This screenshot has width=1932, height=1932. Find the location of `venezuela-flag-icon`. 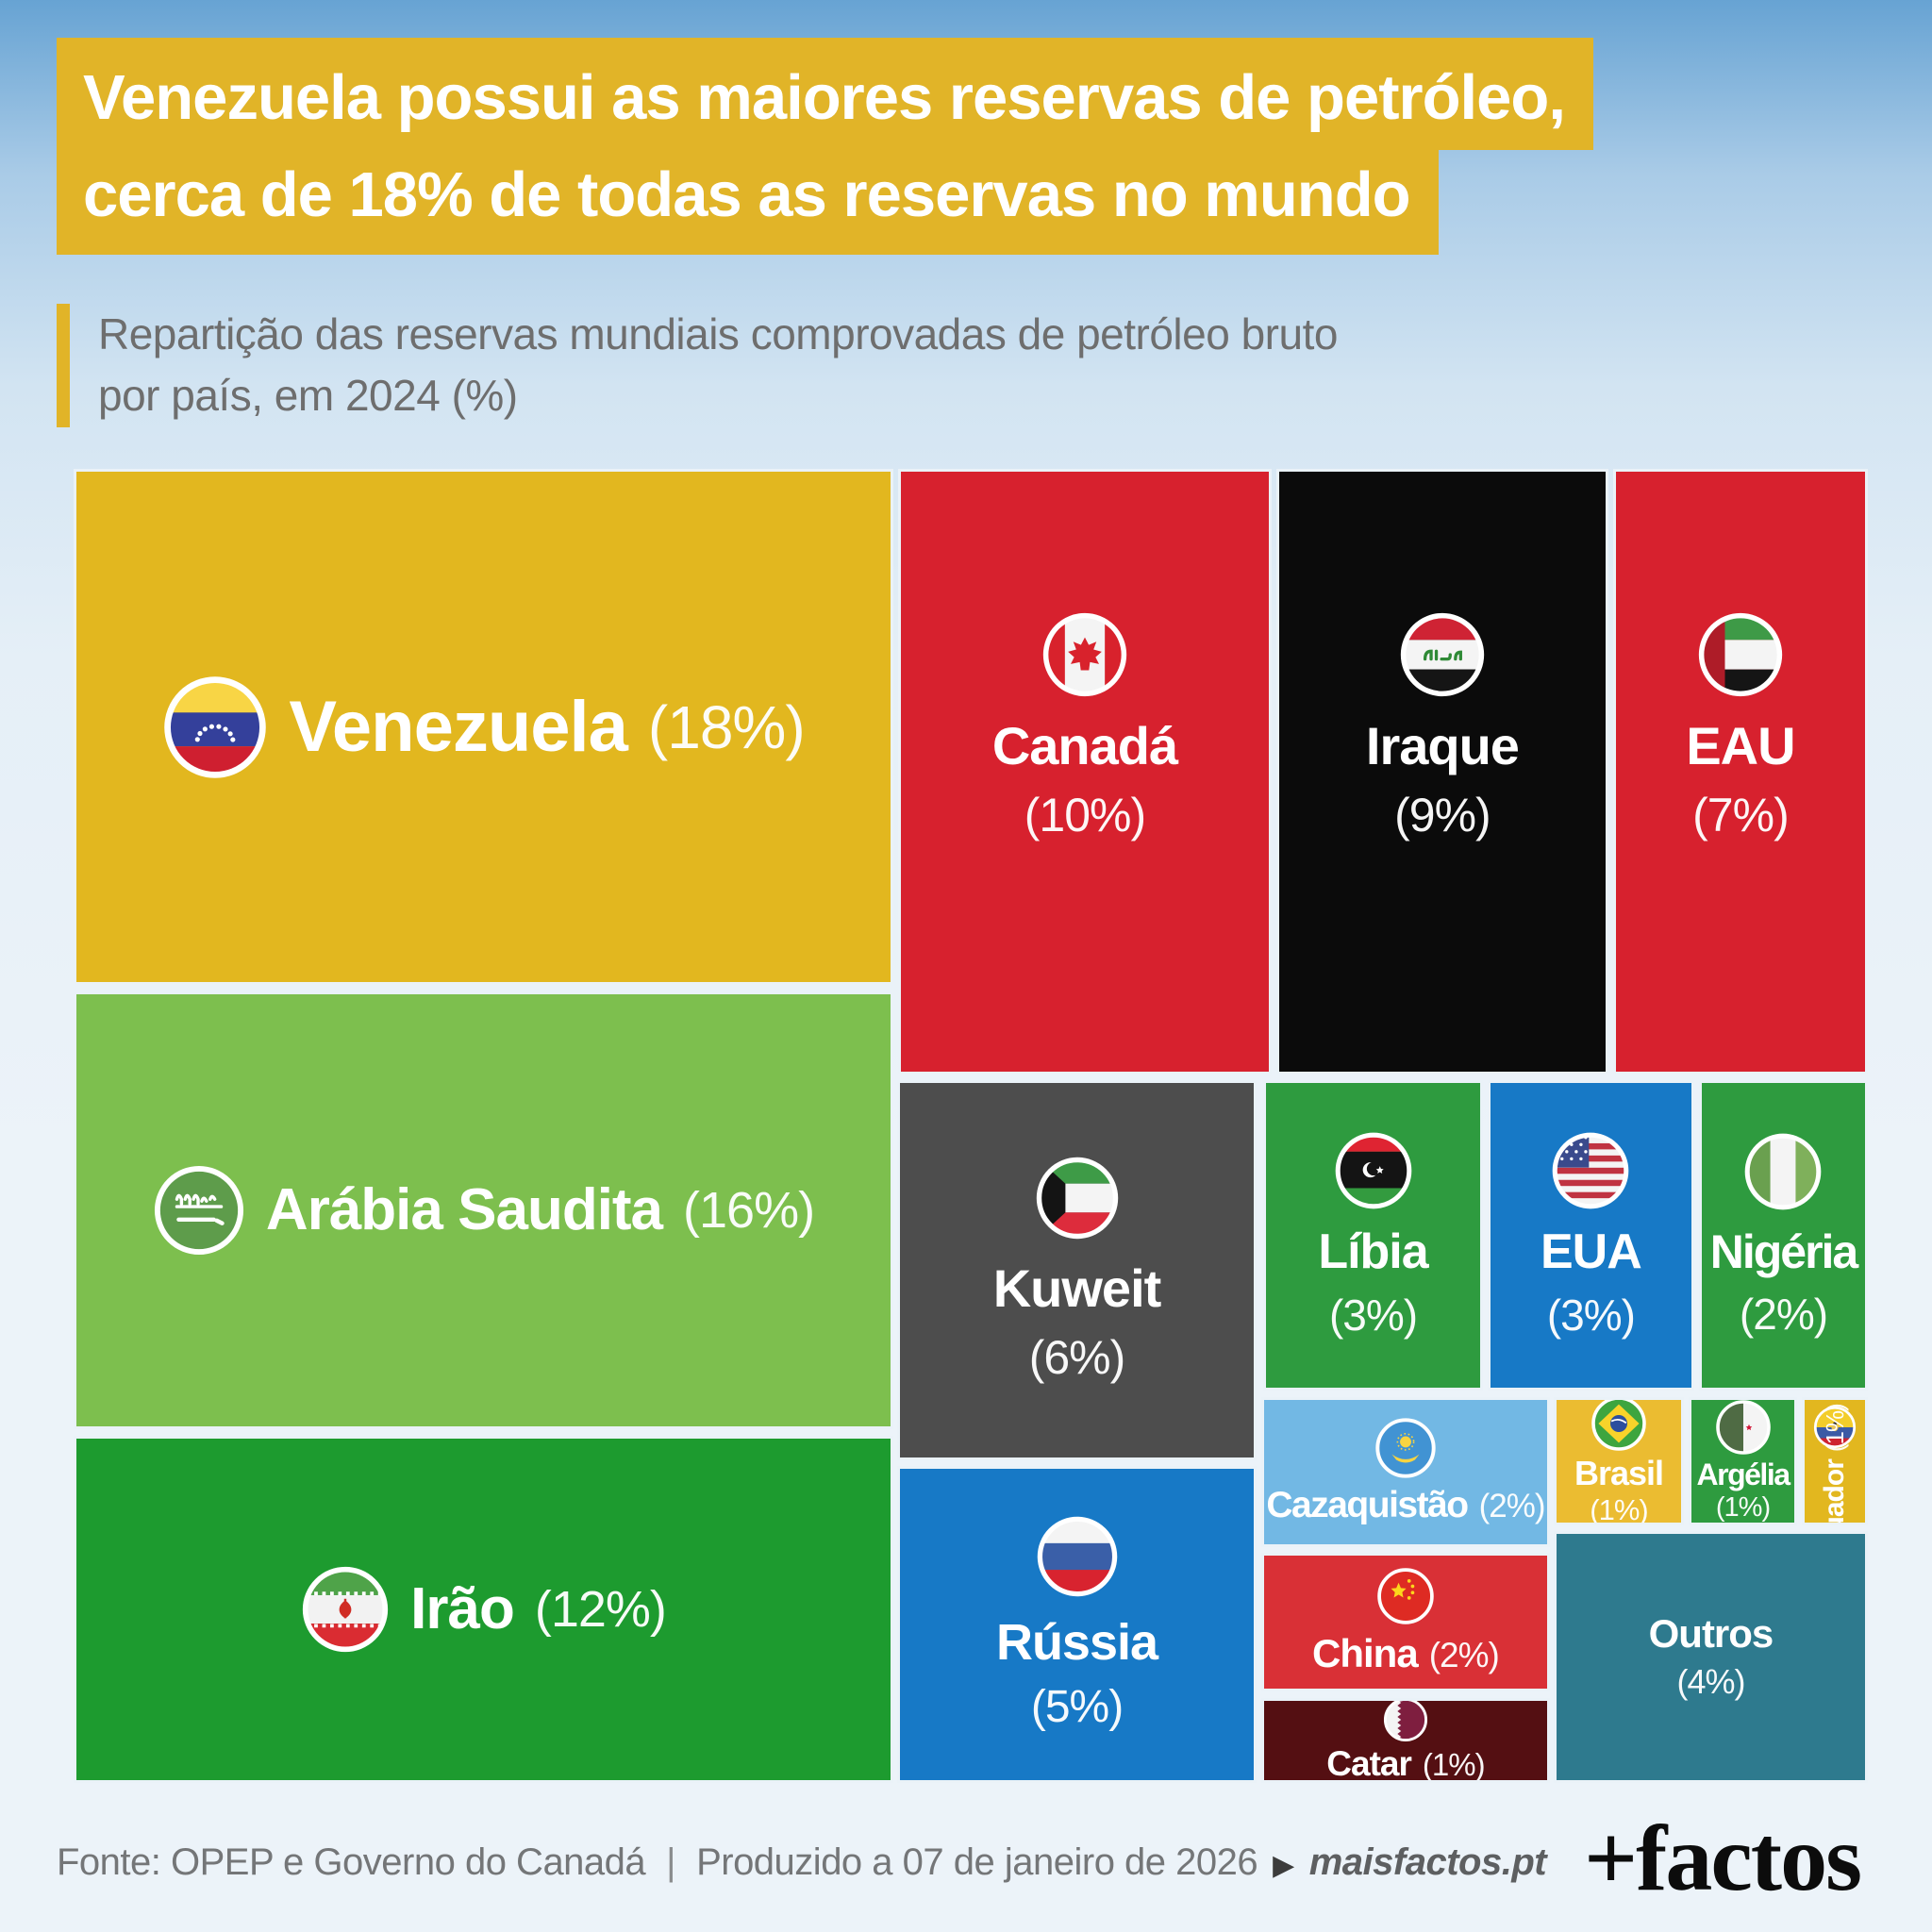

venezuela-flag-icon is located at coordinates (215, 728).